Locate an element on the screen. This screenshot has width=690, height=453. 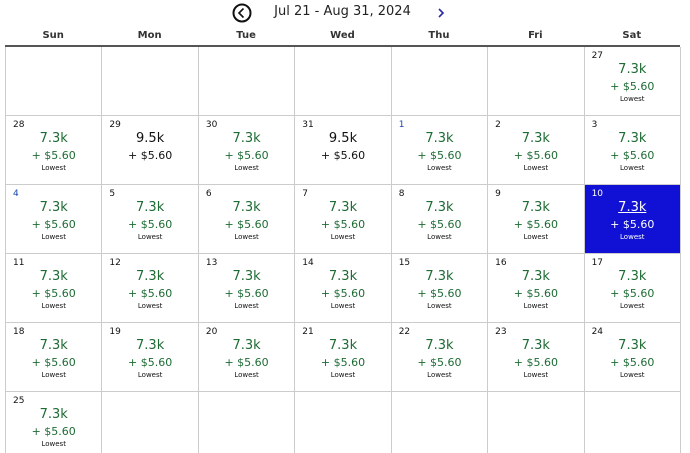
next-button is located at coordinates (441, 13).